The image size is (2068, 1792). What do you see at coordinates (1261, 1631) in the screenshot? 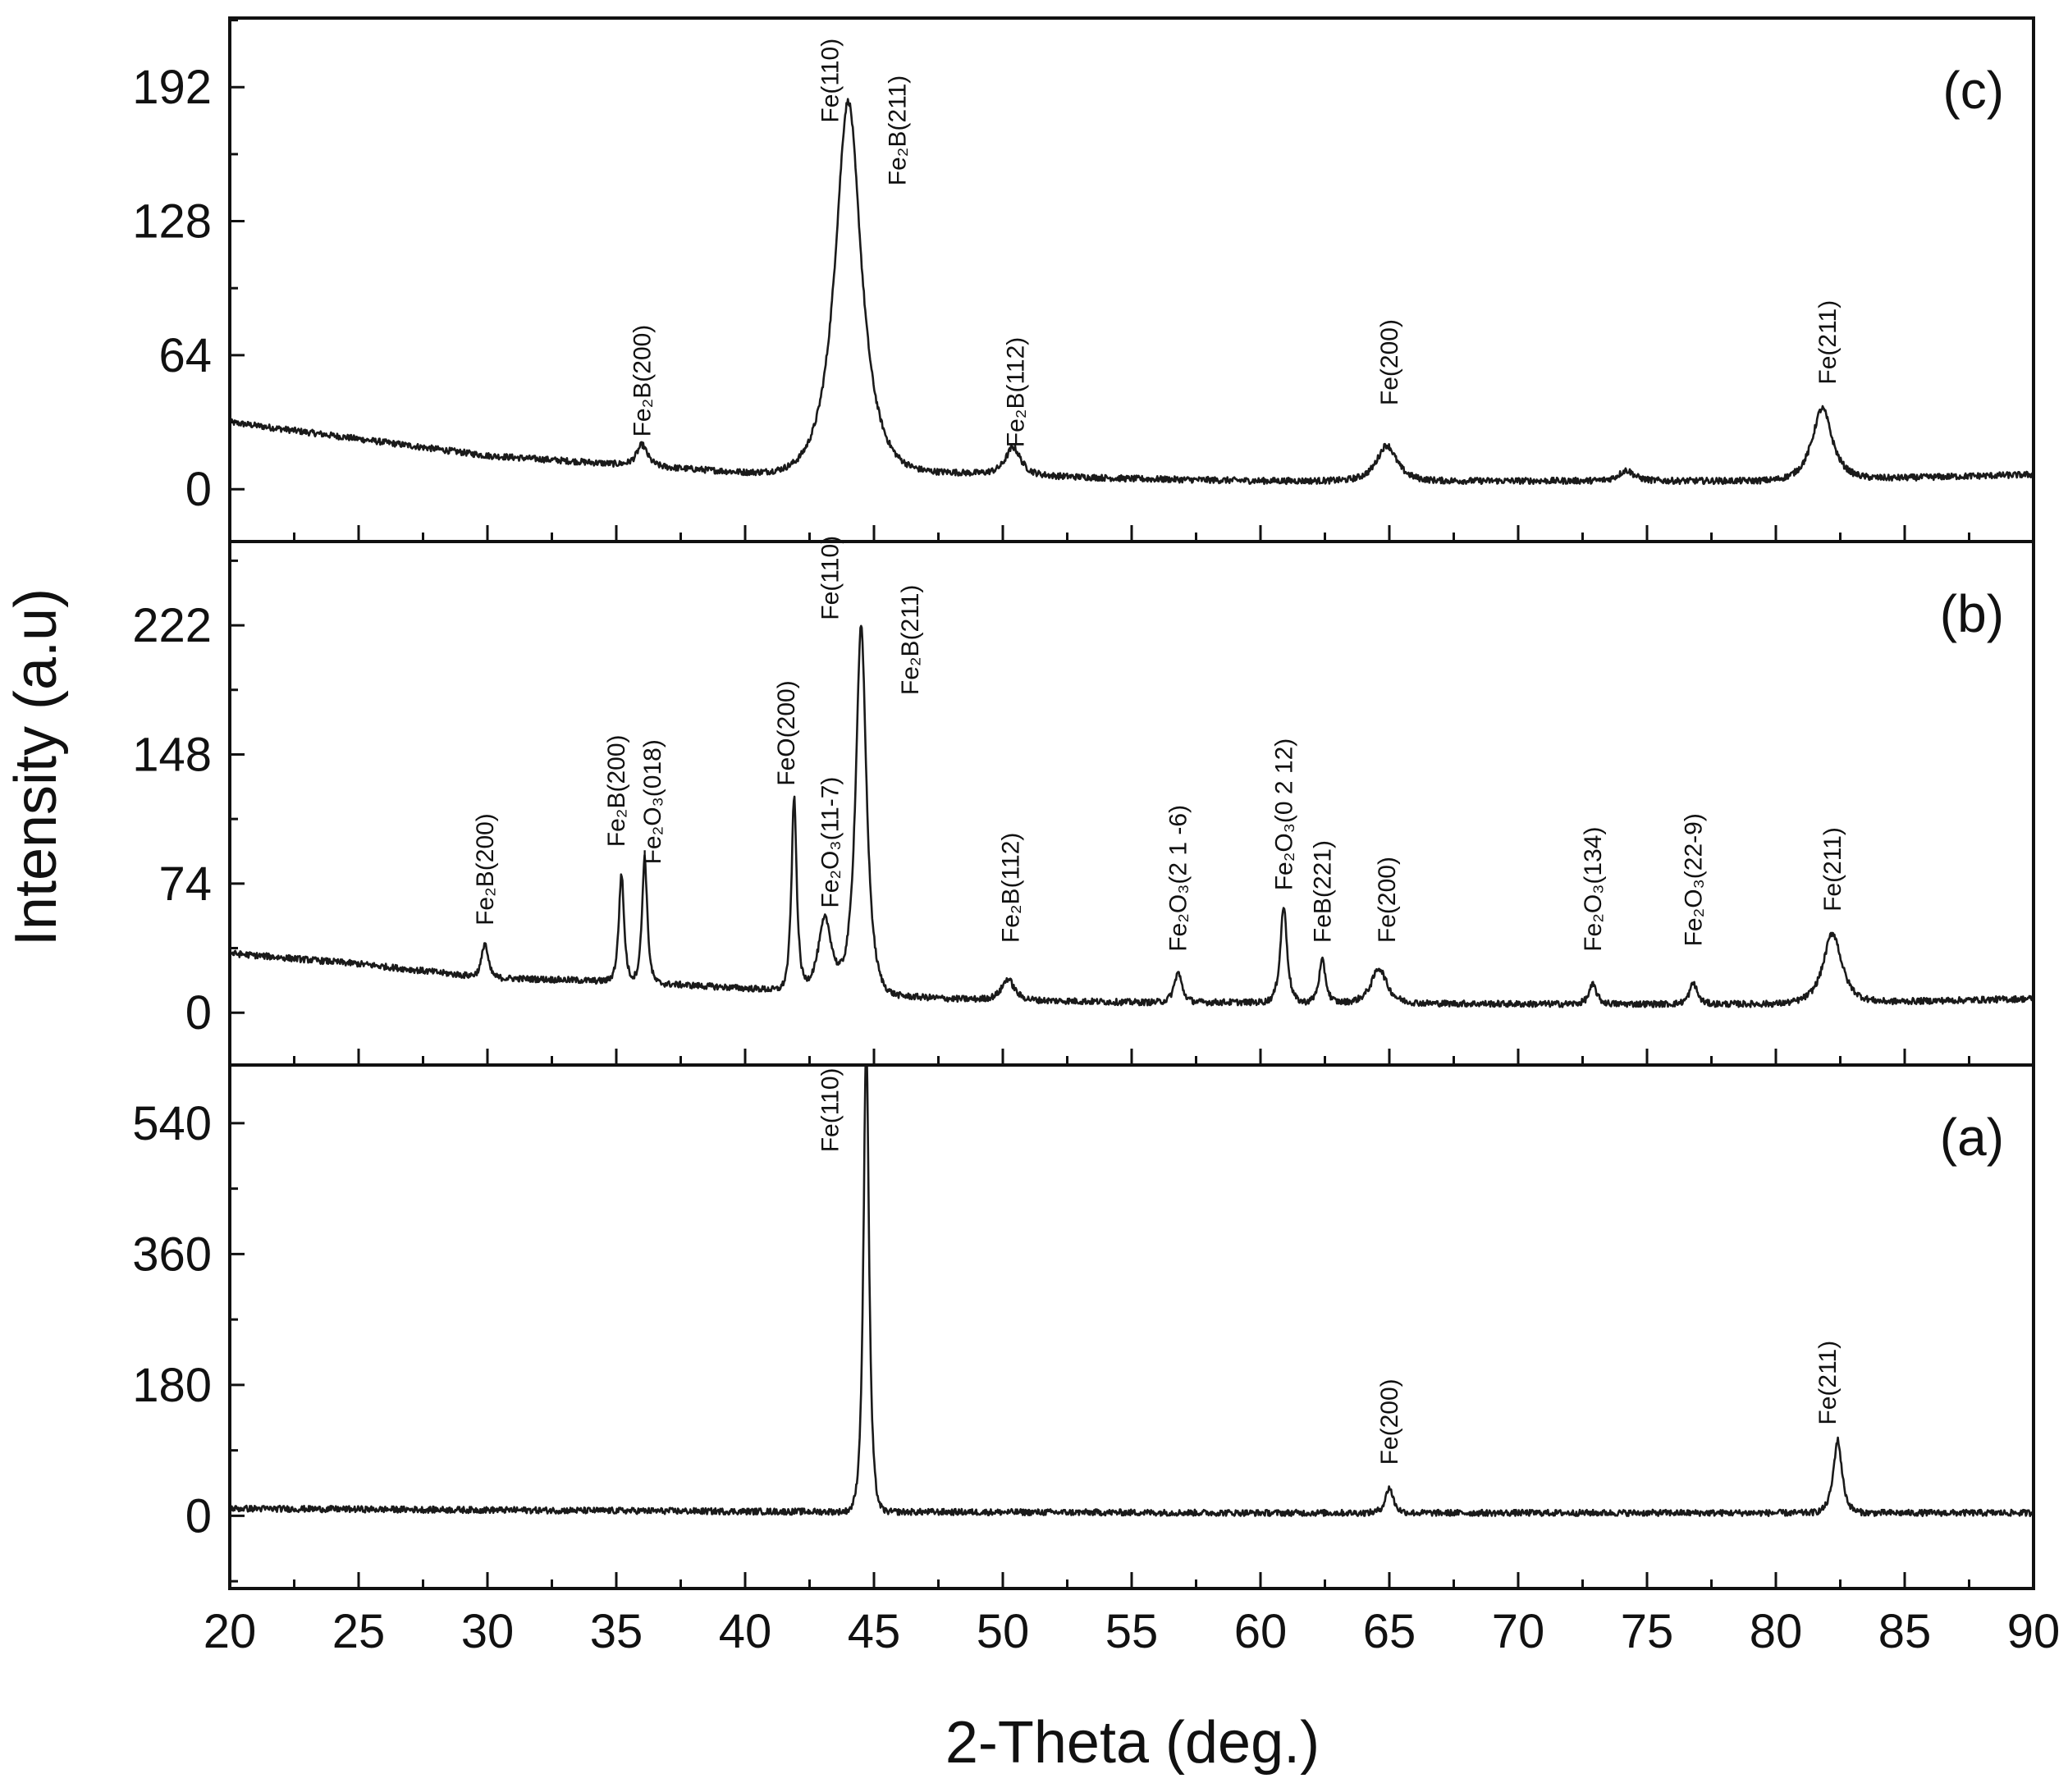
I see `x-tick-label: 60` at bounding box center [1261, 1631].